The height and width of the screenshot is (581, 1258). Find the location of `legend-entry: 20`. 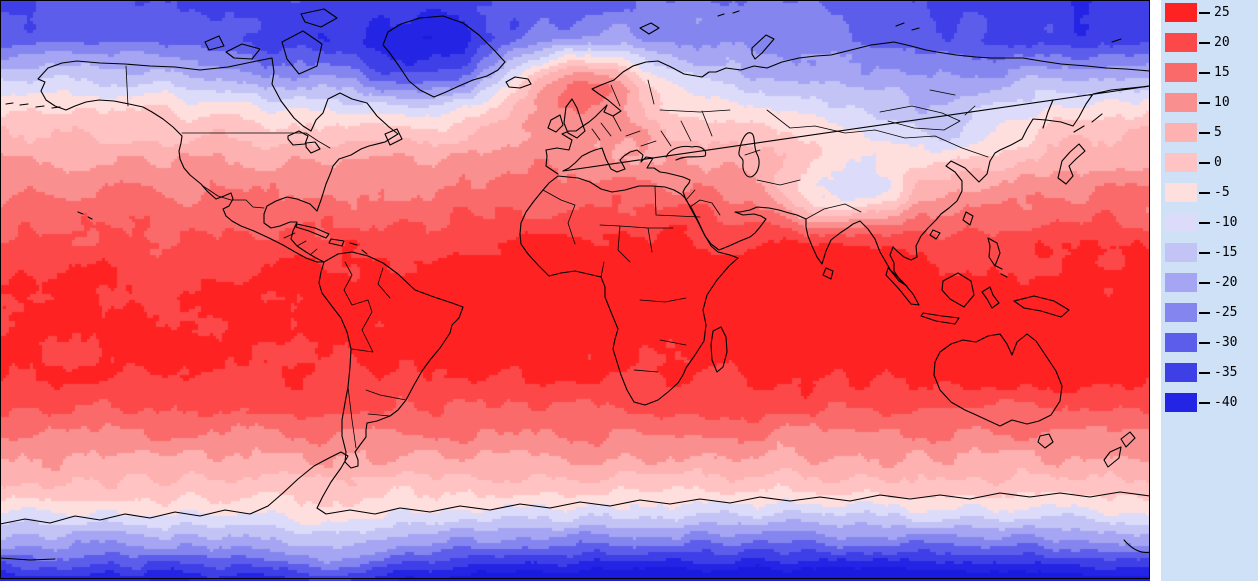

legend-entry: 20 is located at coordinates (1209, 48).